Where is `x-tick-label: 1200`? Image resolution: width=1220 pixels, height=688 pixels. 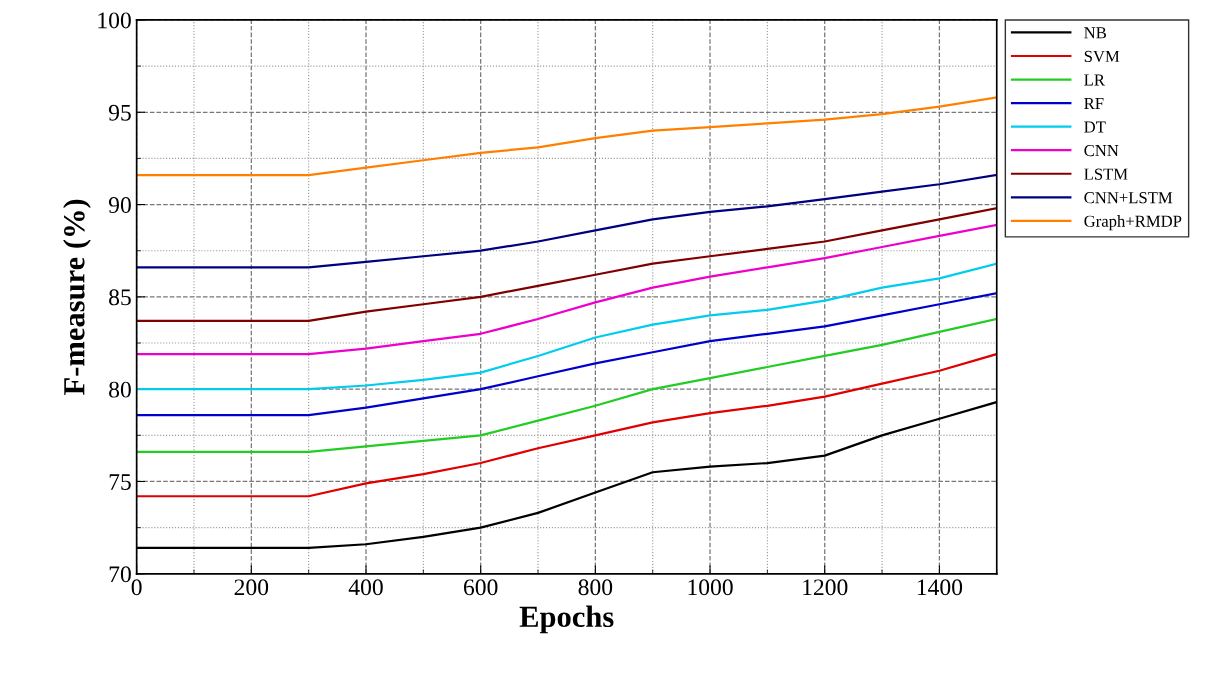
x-tick-label: 1200 is located at coordinates (825, 587).